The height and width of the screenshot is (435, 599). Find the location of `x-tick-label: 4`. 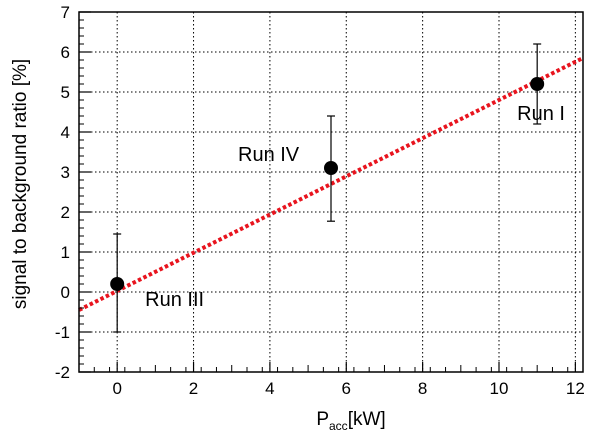

x-tick-label: 4 is located at coordinates (269, 388).